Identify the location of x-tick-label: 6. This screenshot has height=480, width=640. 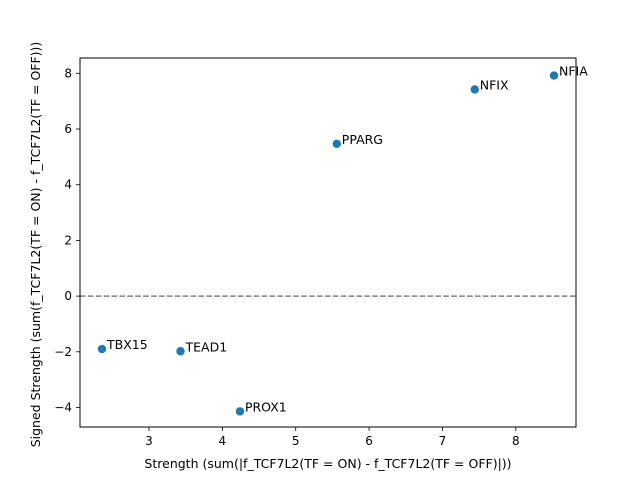
(369, 441).